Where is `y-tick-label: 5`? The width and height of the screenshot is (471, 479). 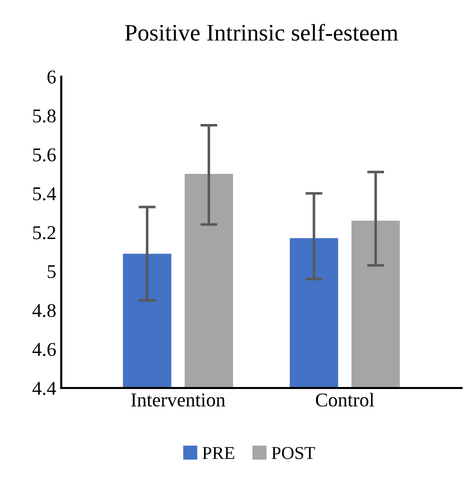
y-tick-label: 5 is located at coordinates (52, 271).